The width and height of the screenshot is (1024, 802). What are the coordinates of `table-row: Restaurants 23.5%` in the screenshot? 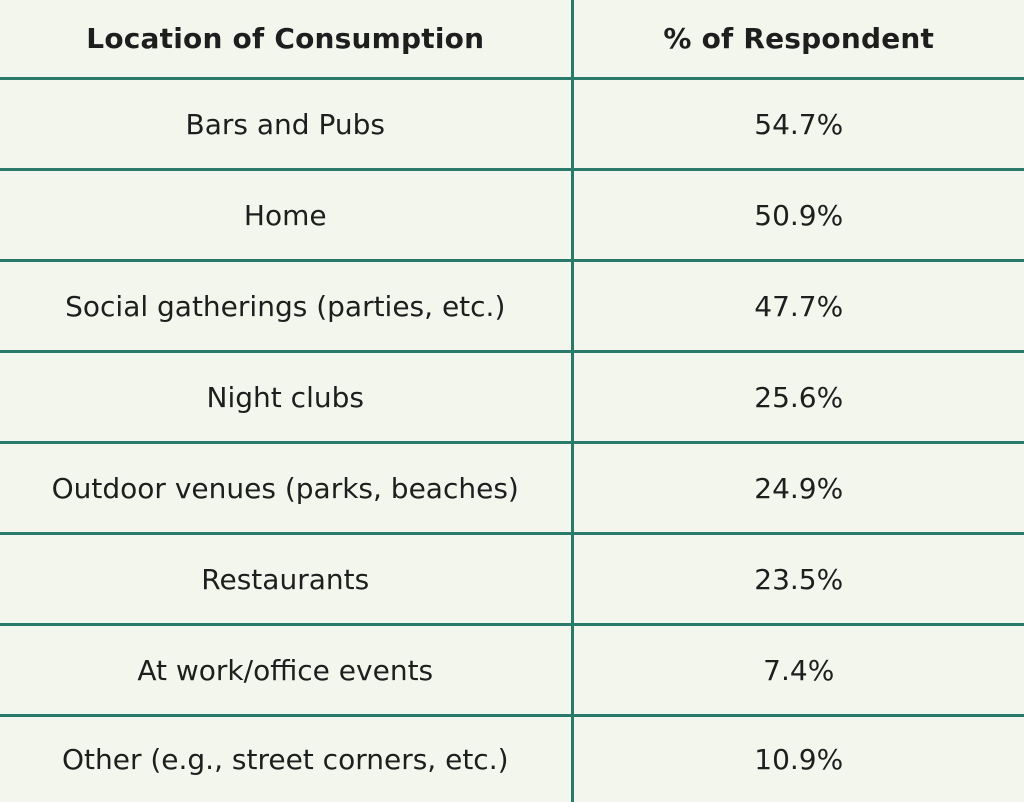 It's located at (512, 579).